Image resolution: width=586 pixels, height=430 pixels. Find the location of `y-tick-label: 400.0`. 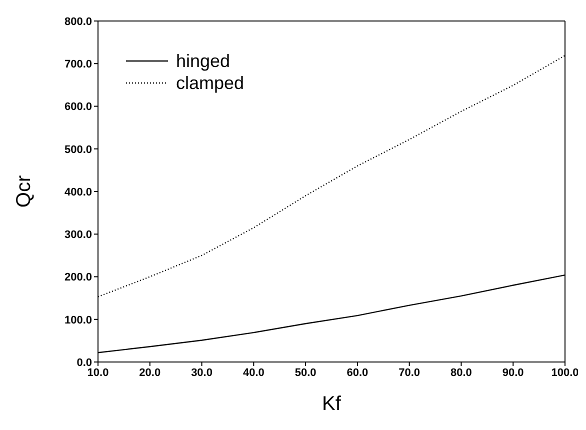

y-tick-label: 400.0 is located at coordinates (78, 192).